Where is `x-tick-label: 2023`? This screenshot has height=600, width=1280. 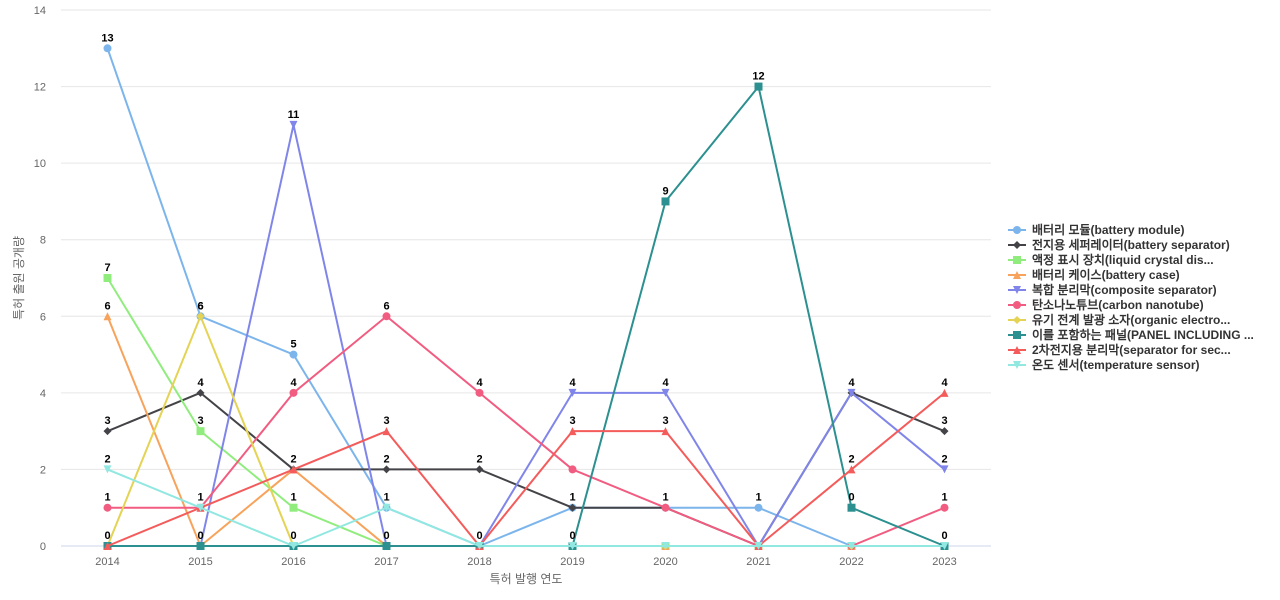
x-tick-label: 2023 is located at coordinates (944, 562).